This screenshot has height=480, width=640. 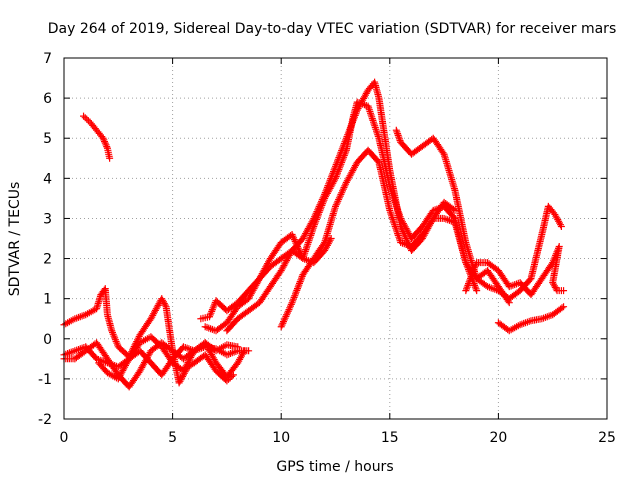 I want to click on y-tick-label: -1, so click(x=45, y=380).